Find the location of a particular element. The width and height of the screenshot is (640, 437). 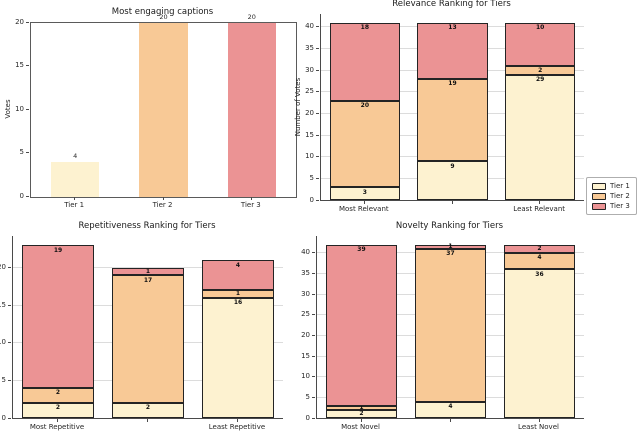

segment-value-label: 10 is located at coordinates (540, 28).